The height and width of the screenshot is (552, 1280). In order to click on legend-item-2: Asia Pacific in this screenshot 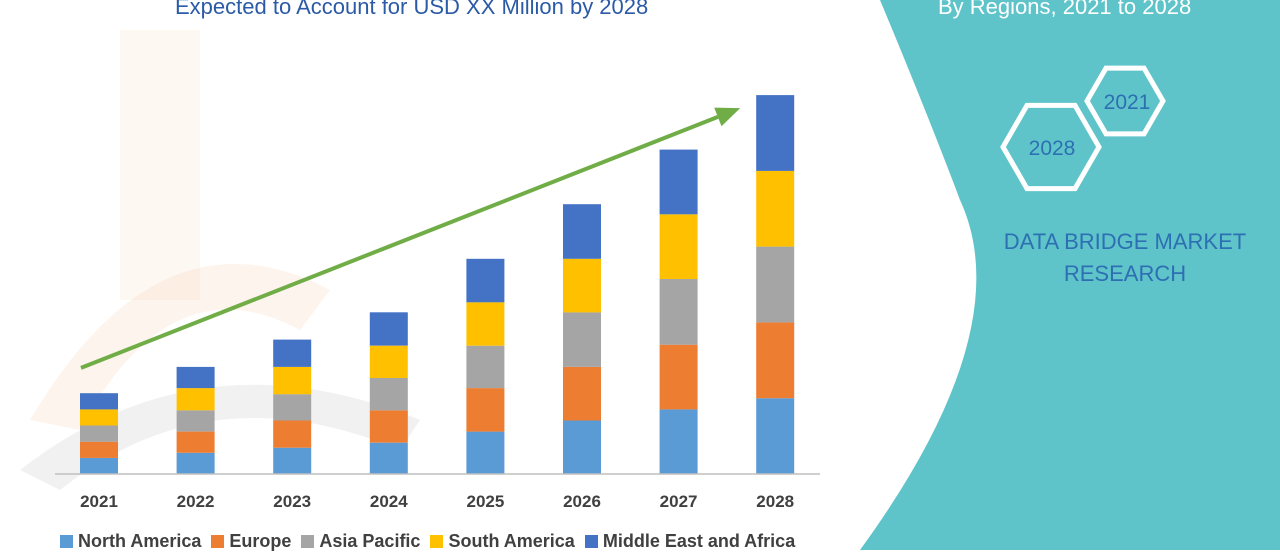, I will do `click(360, 541)`.